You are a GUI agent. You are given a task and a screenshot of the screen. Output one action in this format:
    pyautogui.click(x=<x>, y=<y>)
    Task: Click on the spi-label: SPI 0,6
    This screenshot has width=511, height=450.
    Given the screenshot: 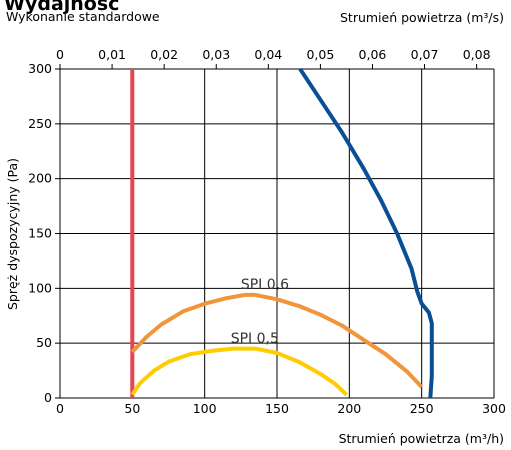 What is the action you would take?
    pyautogui.click(x=265, y=285)
    